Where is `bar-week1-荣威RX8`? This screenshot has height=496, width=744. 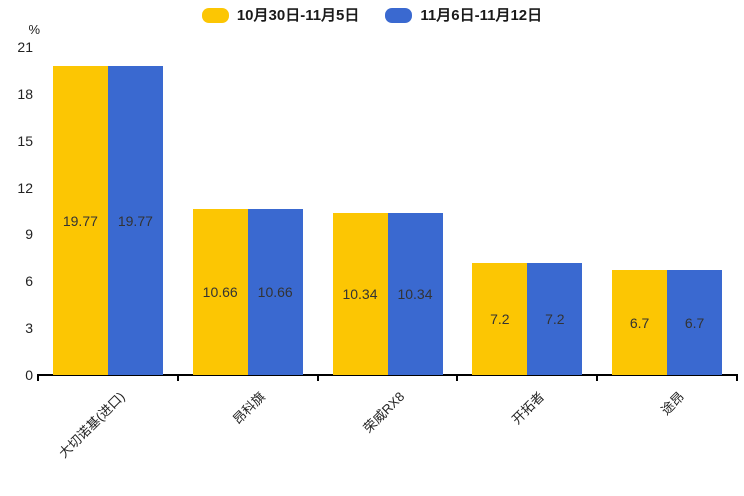 bar-week1-荣威RX8 is located at coordinates (360, 294).